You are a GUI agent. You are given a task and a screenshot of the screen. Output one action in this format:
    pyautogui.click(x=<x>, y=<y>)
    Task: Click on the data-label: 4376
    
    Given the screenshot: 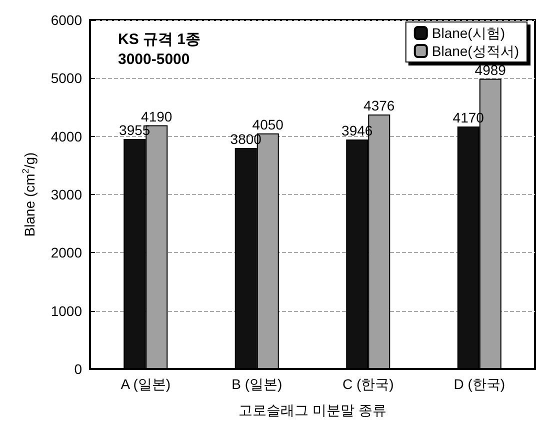 What is the action you would take?
    pyautogui.click(x=379, y=105)
    